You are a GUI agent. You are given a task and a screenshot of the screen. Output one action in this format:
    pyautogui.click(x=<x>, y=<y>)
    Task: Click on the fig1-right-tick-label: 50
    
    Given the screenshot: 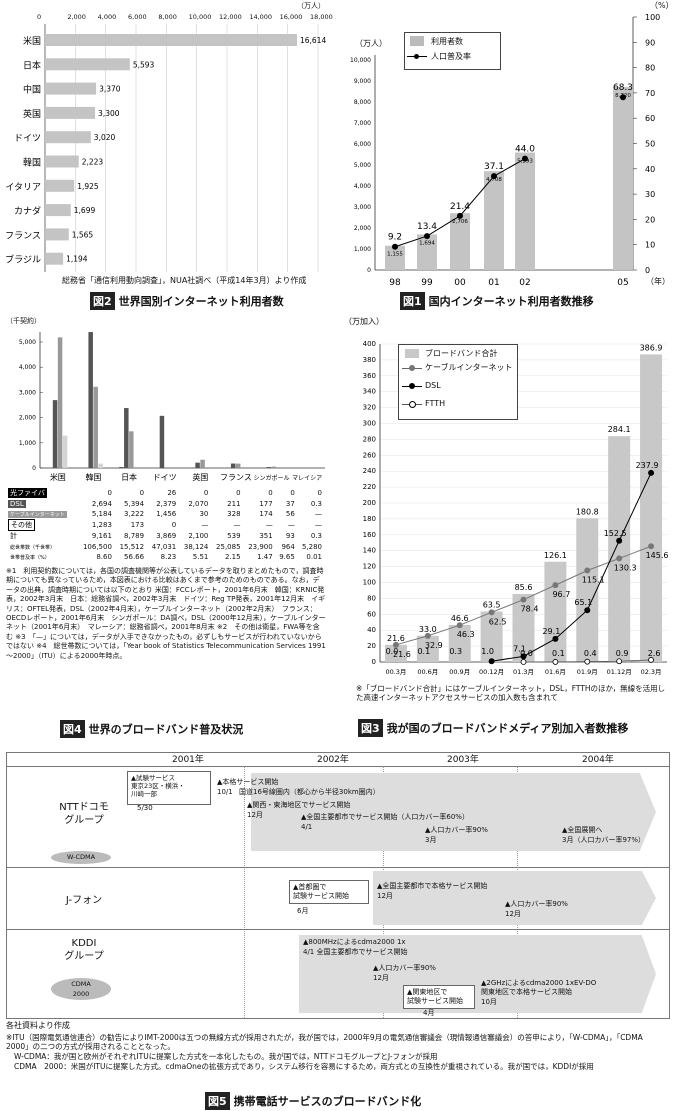 What is the action you would take?
    pyautogui.click(x=650, y=144)
    